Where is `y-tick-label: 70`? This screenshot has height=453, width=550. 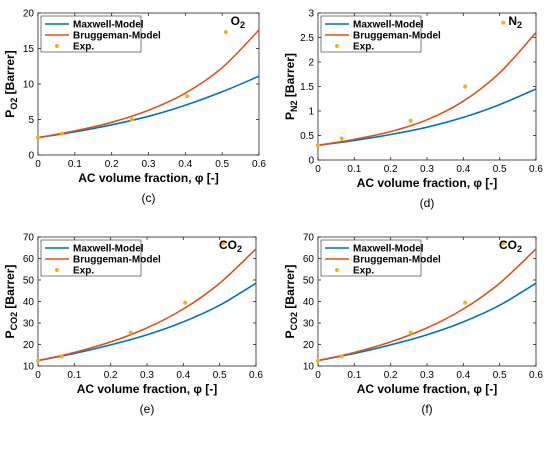
y-tick-label: 70 is located at coordinates (309, 238).